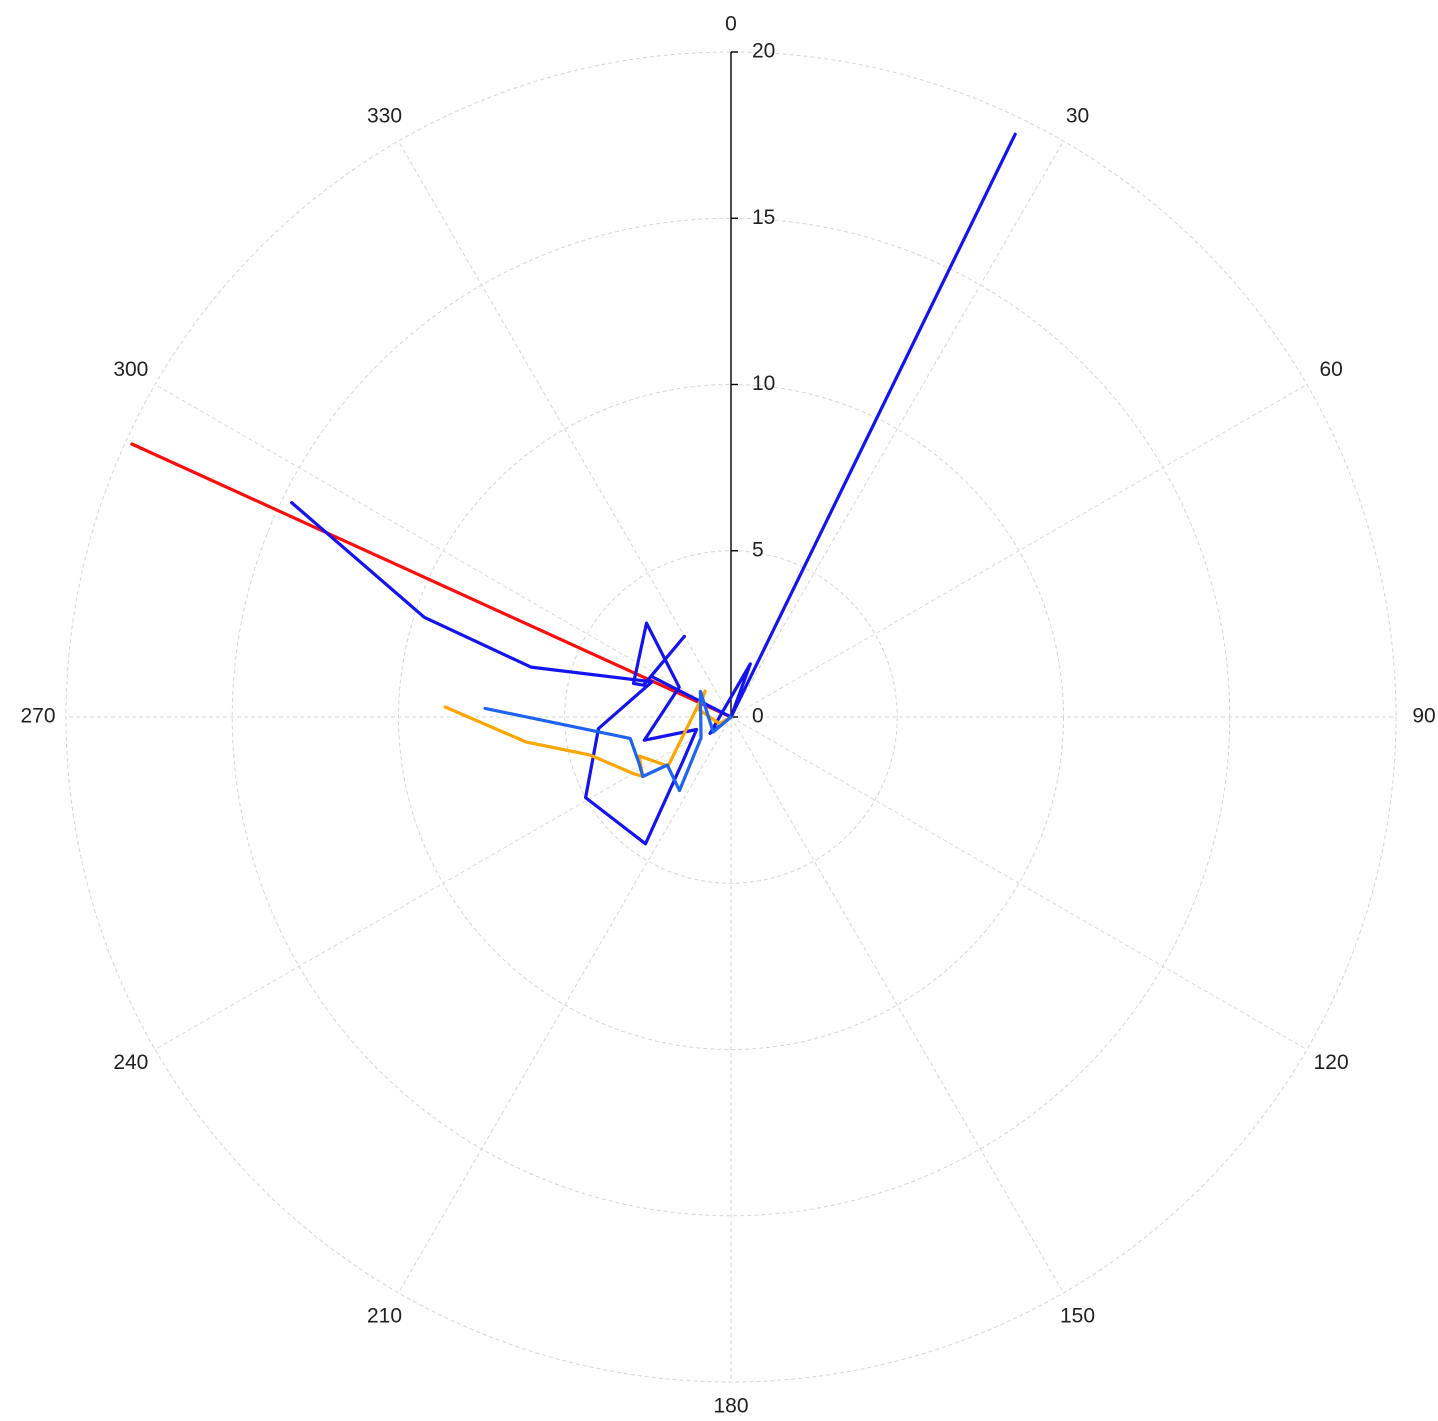 The height and width of the screenshot is (1421, 1438). Describe the element at coordinates (1077, 115) in the screenshot. I see `angle-tick-label-1: 30` at that location.